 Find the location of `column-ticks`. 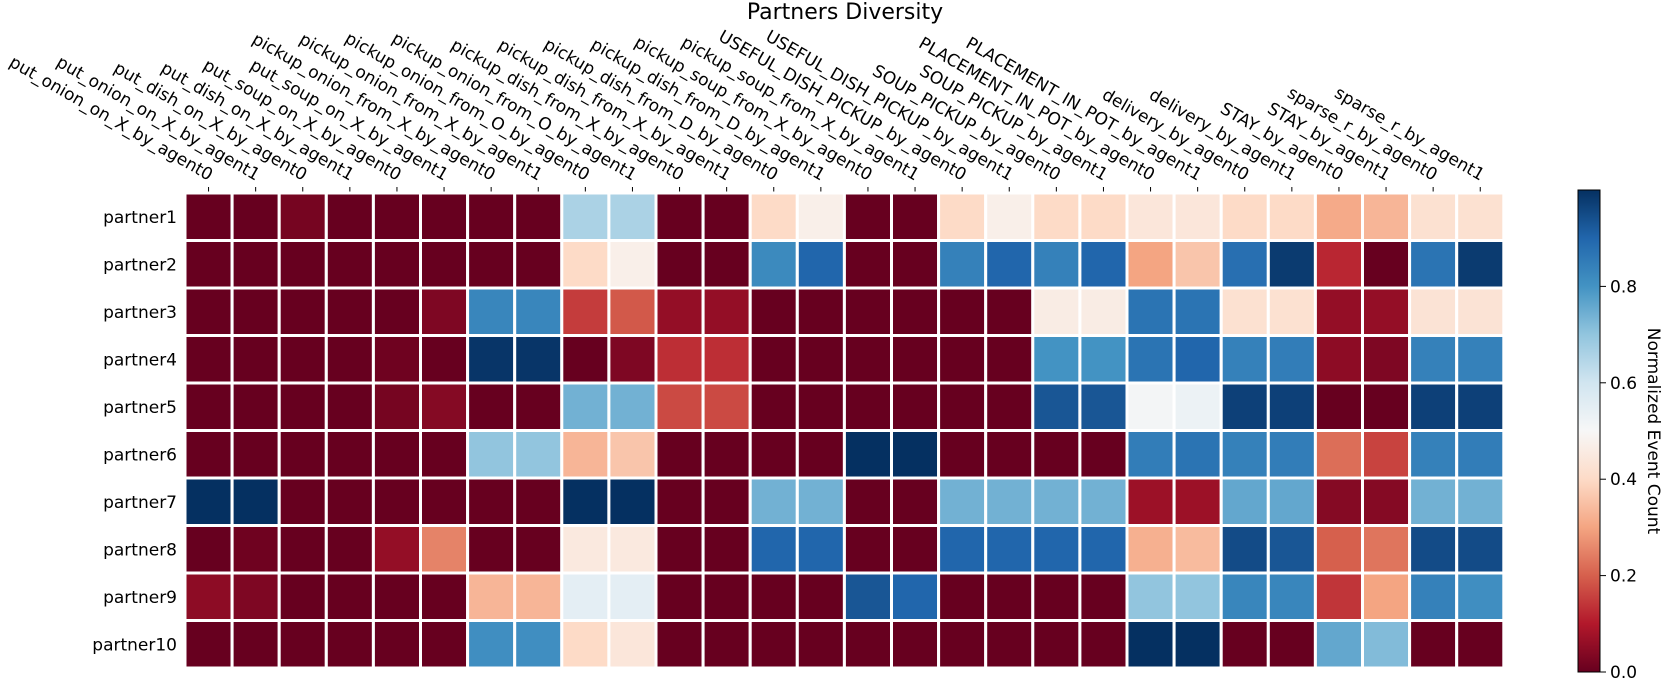

column-ticks is located at coordinates (844, 189).